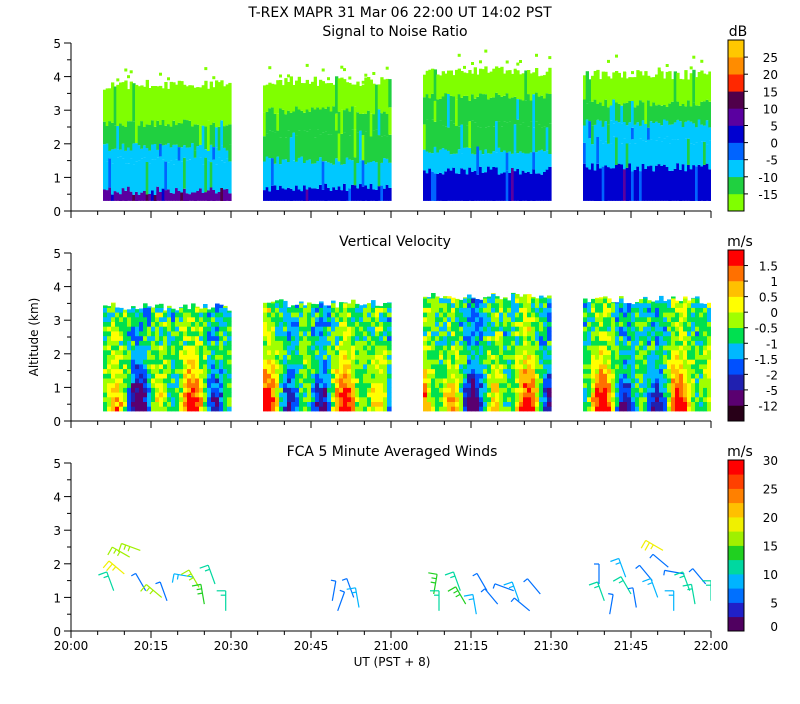  I want to click on colorbar-swatch, so click(736, 496).